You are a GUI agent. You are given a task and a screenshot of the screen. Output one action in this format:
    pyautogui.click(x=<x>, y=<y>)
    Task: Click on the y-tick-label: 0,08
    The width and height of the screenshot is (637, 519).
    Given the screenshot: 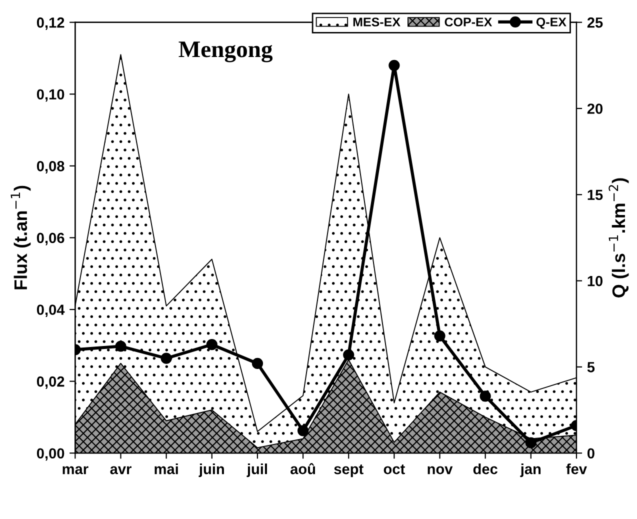 What is the action you would take?
    pyautogui.click(x=50, y=167)
    